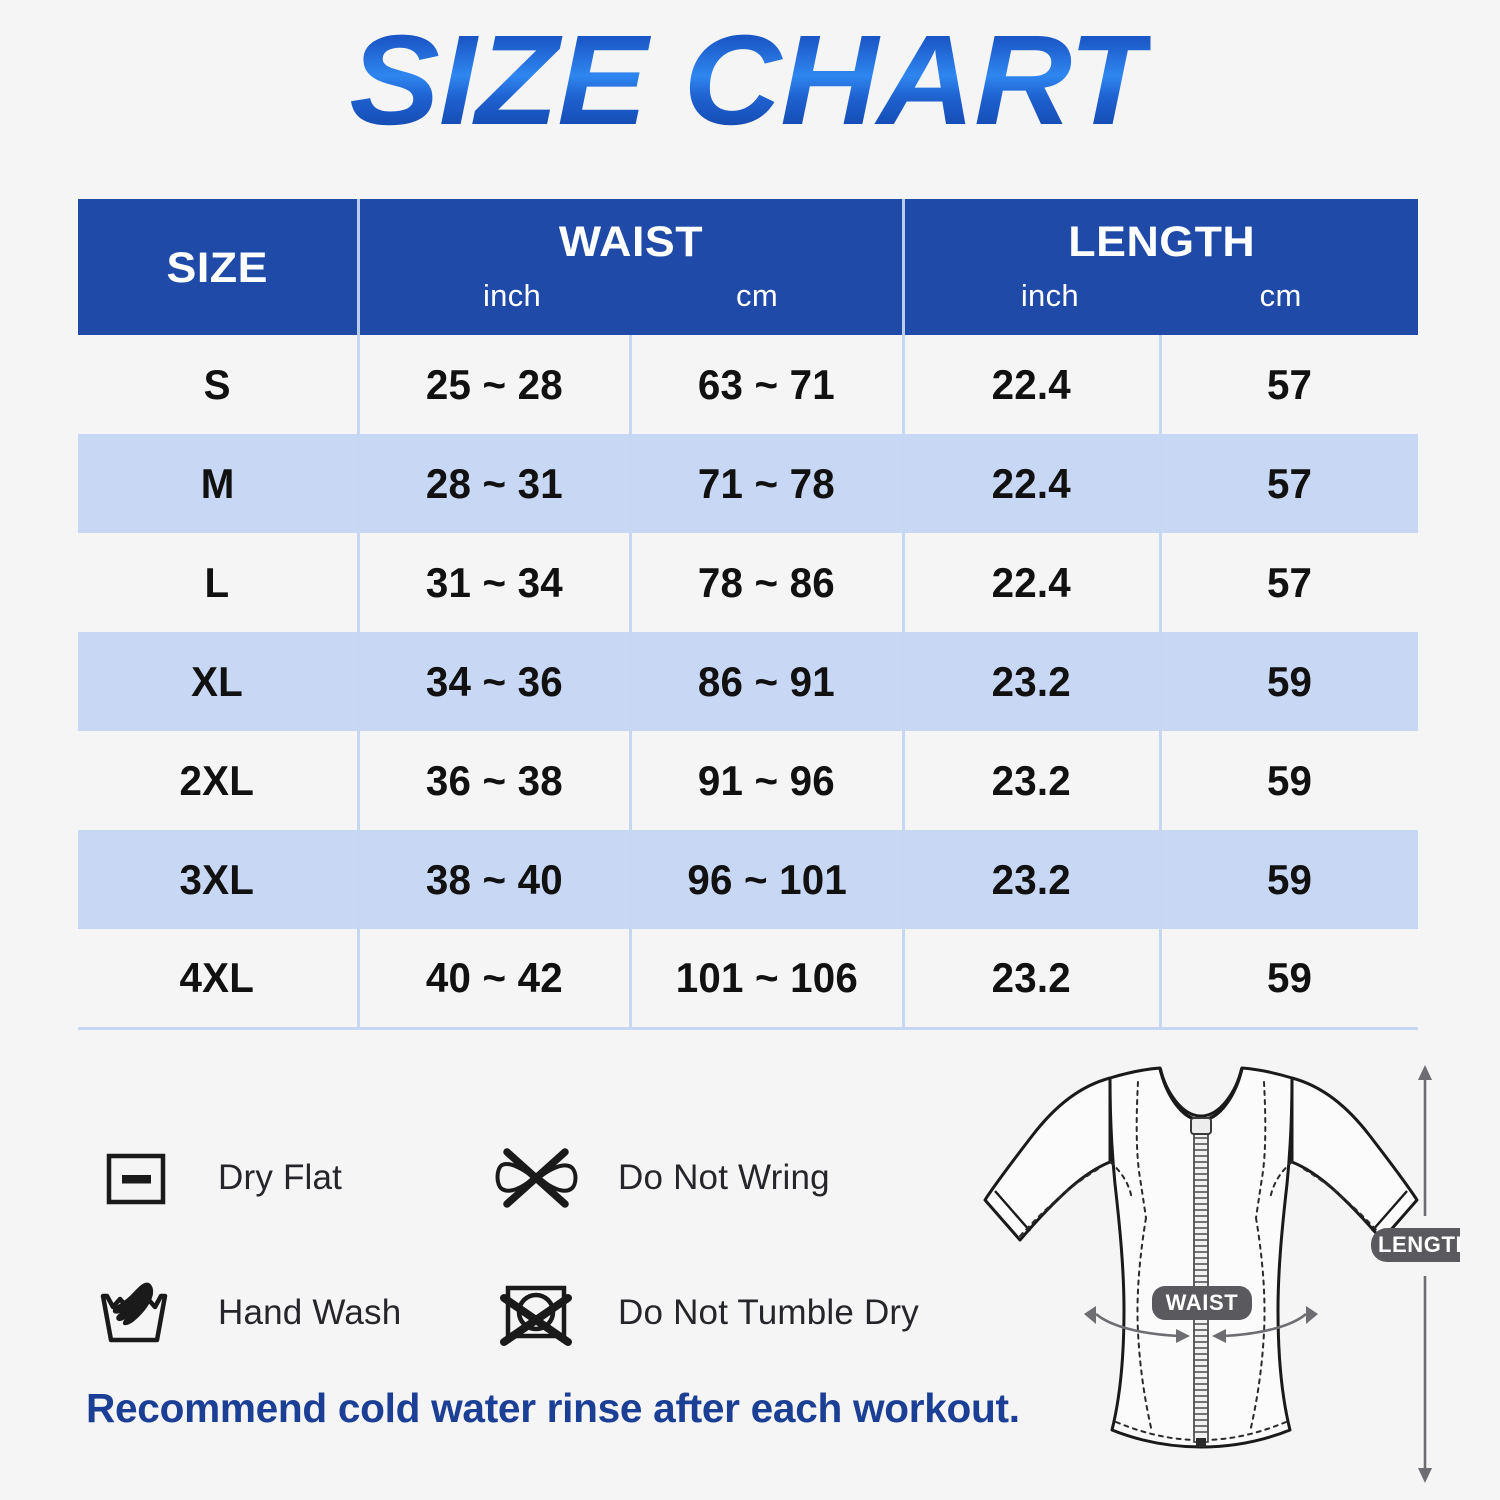  I want to click on cell-length-cm-text: 57, so click(1290, 582).